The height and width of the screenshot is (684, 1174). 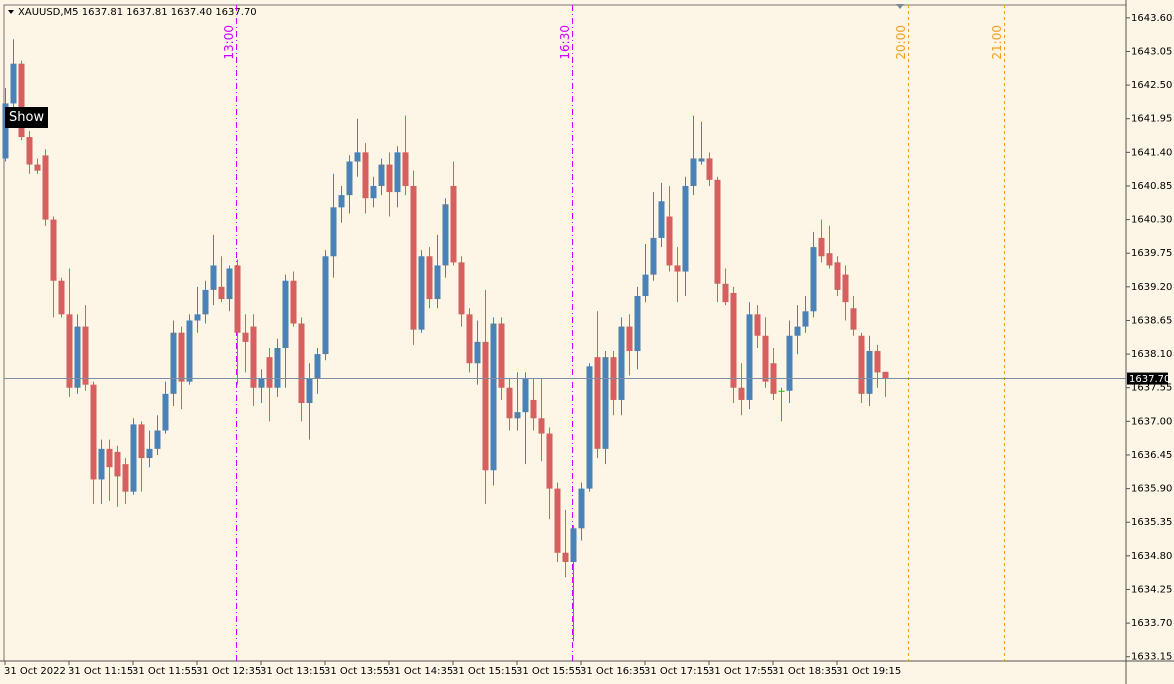 What do you see at coordinates (1151, 85) in the screenshot?
I see `y-tick-label: 1642.50` at bounding box center [1151, 85].